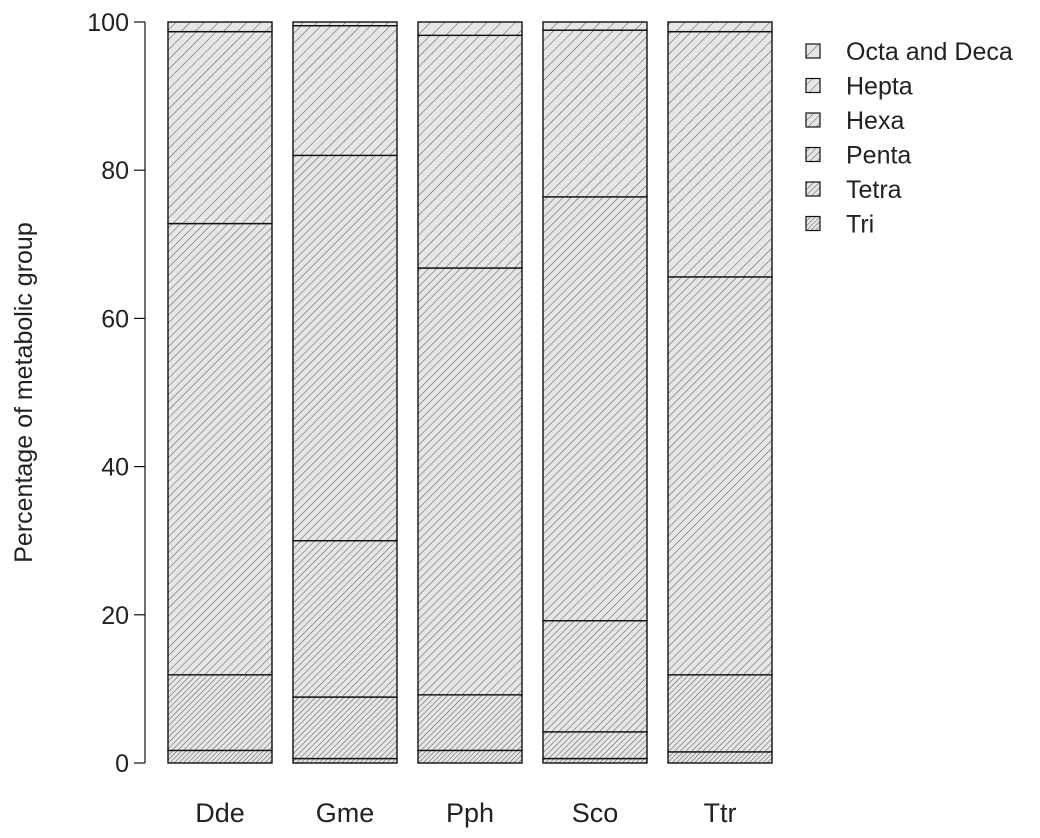 The image size is (1040, 838). What do you see at coordinates (470, 29) in the screenshot?
I see `bar-segment-pph-octa-and-deca` at bounding box center [470, 29].